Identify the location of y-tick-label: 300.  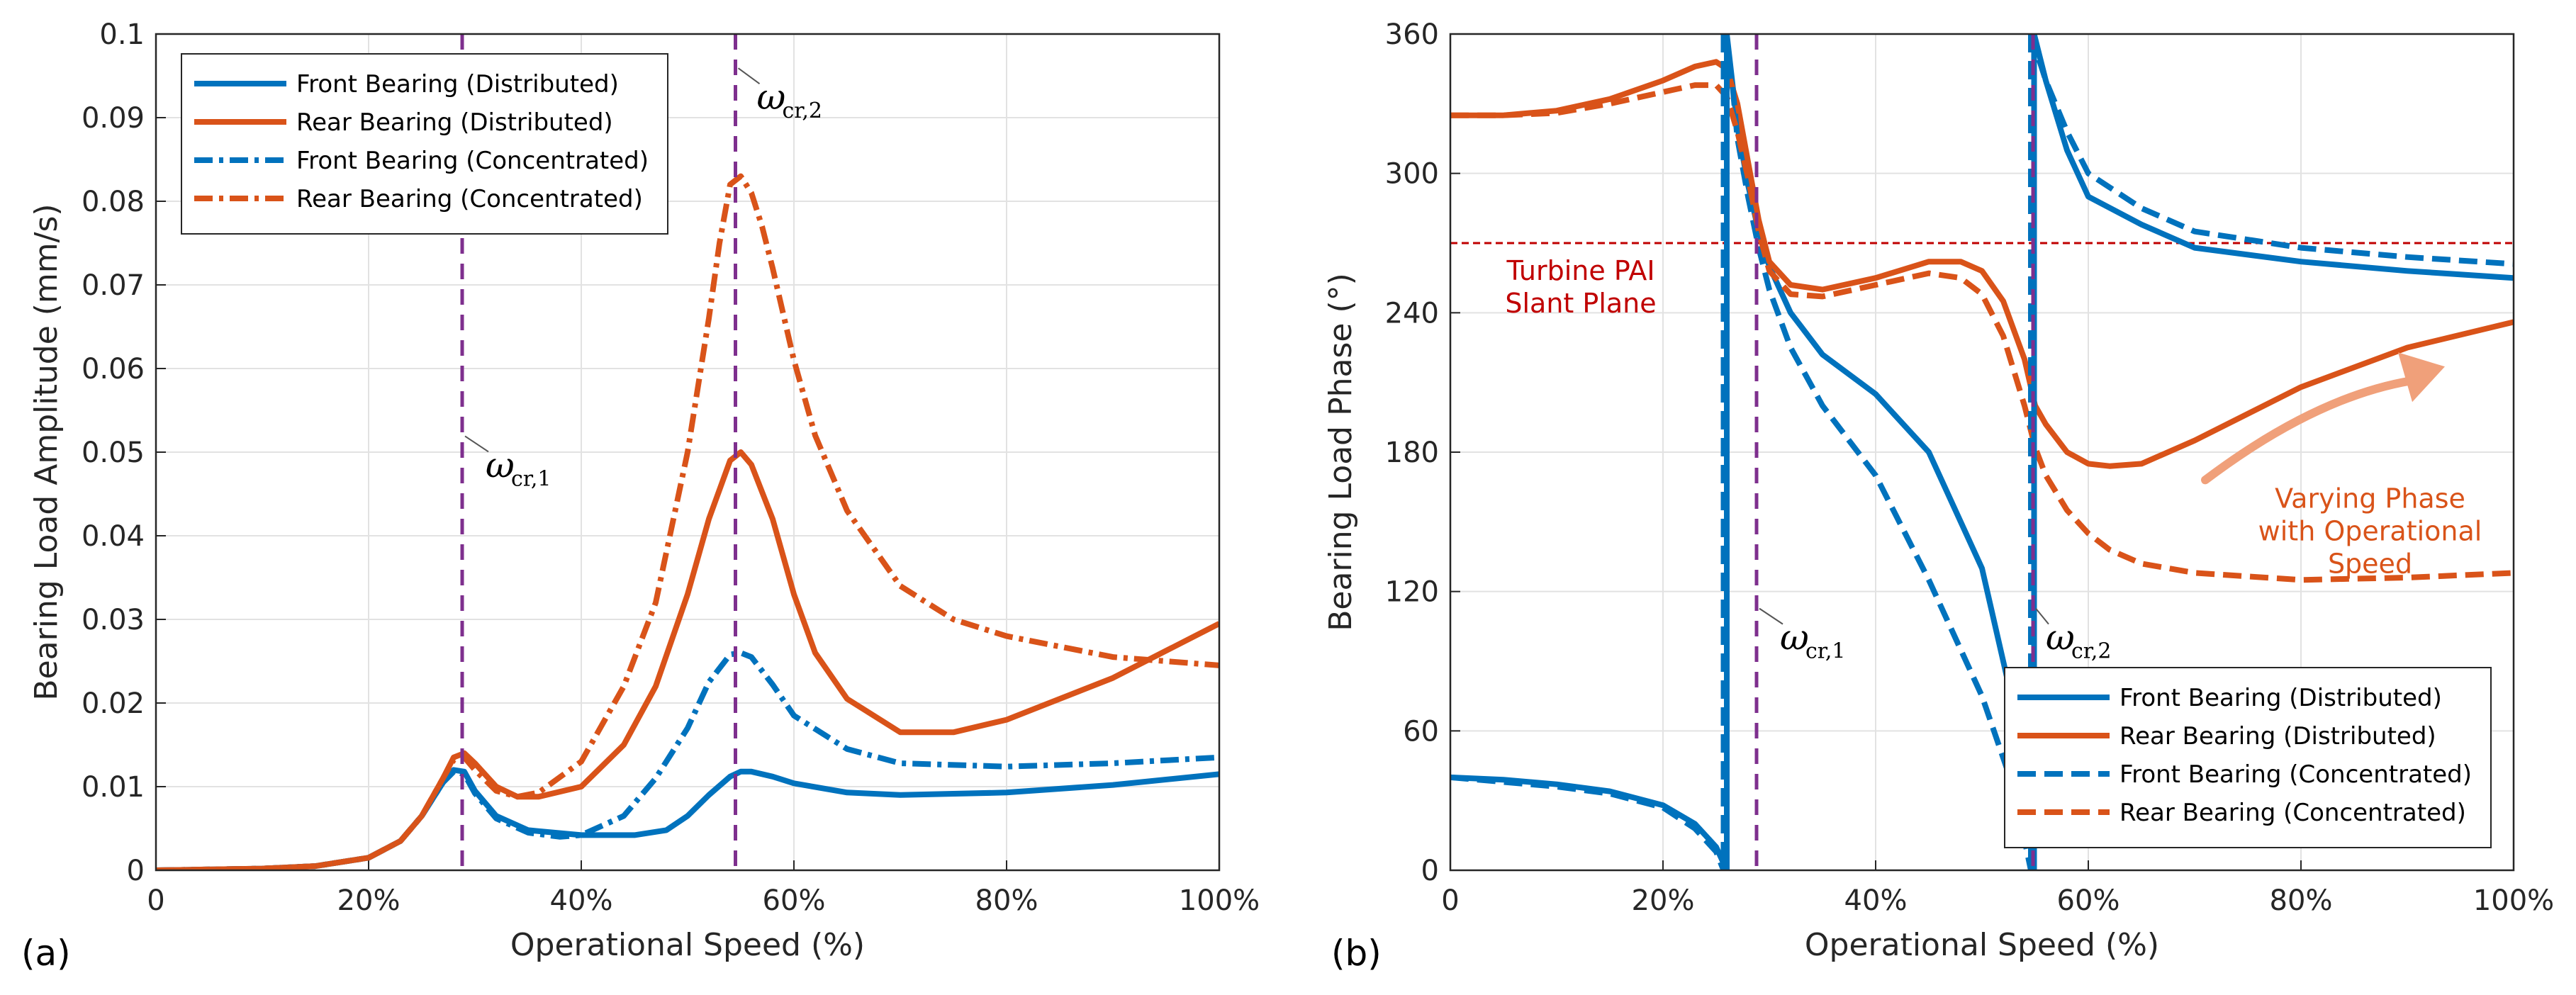
(1412, 174).